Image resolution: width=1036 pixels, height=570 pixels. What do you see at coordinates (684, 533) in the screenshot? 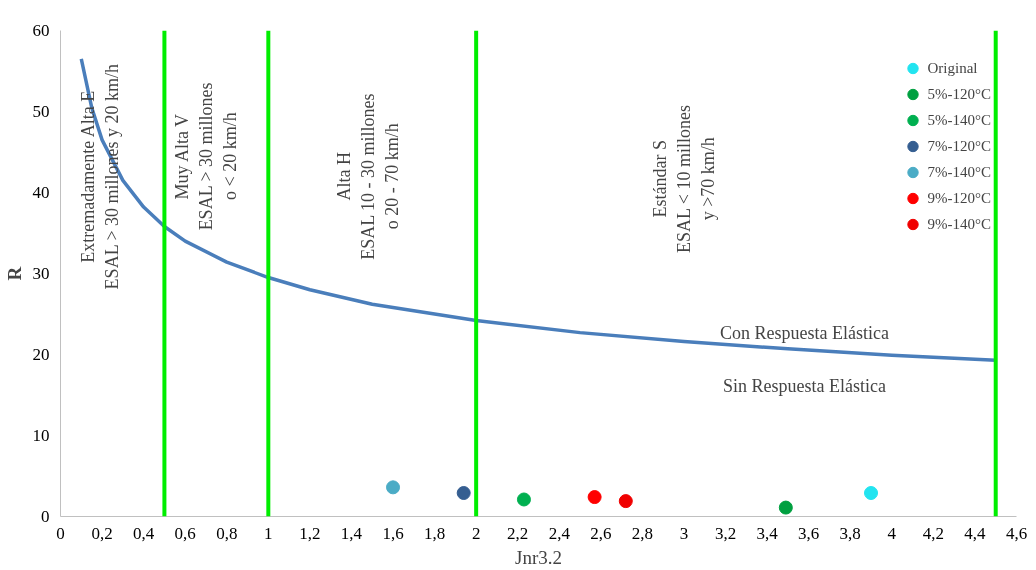
I see `x-tick-label: 3` at bounding box center [684, 533].